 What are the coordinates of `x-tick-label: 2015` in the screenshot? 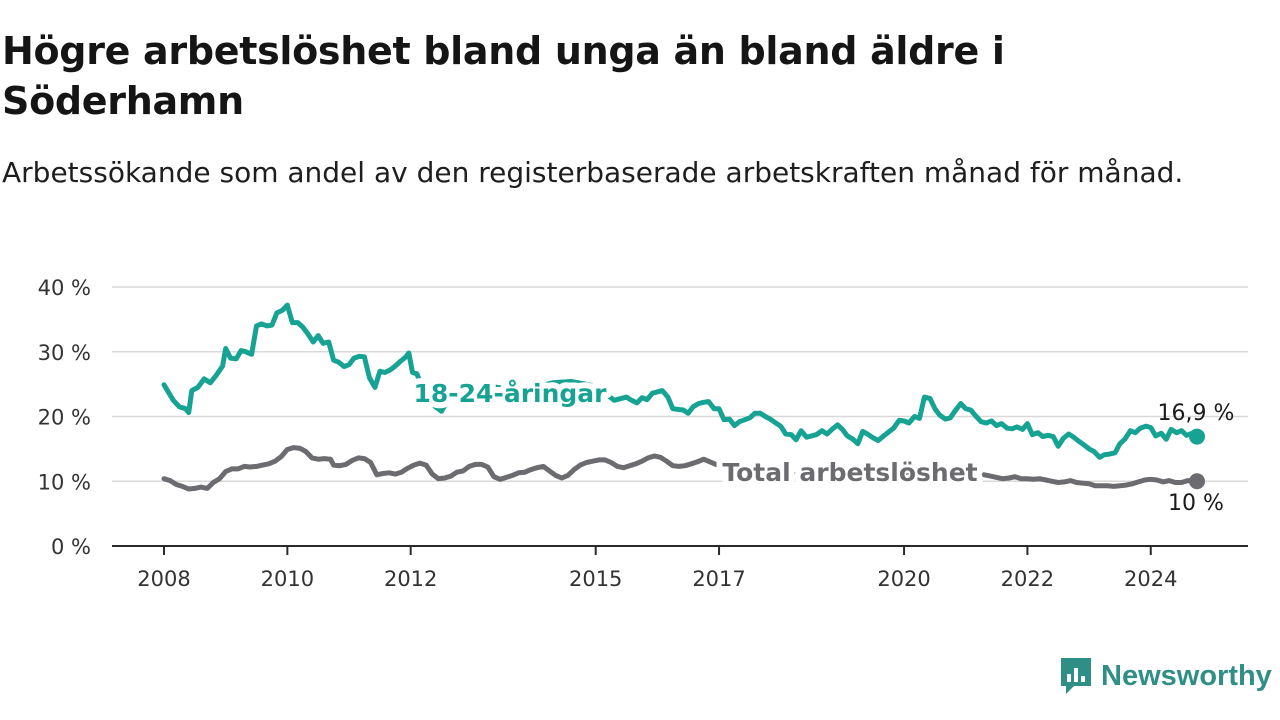 It's located at (595, 579).